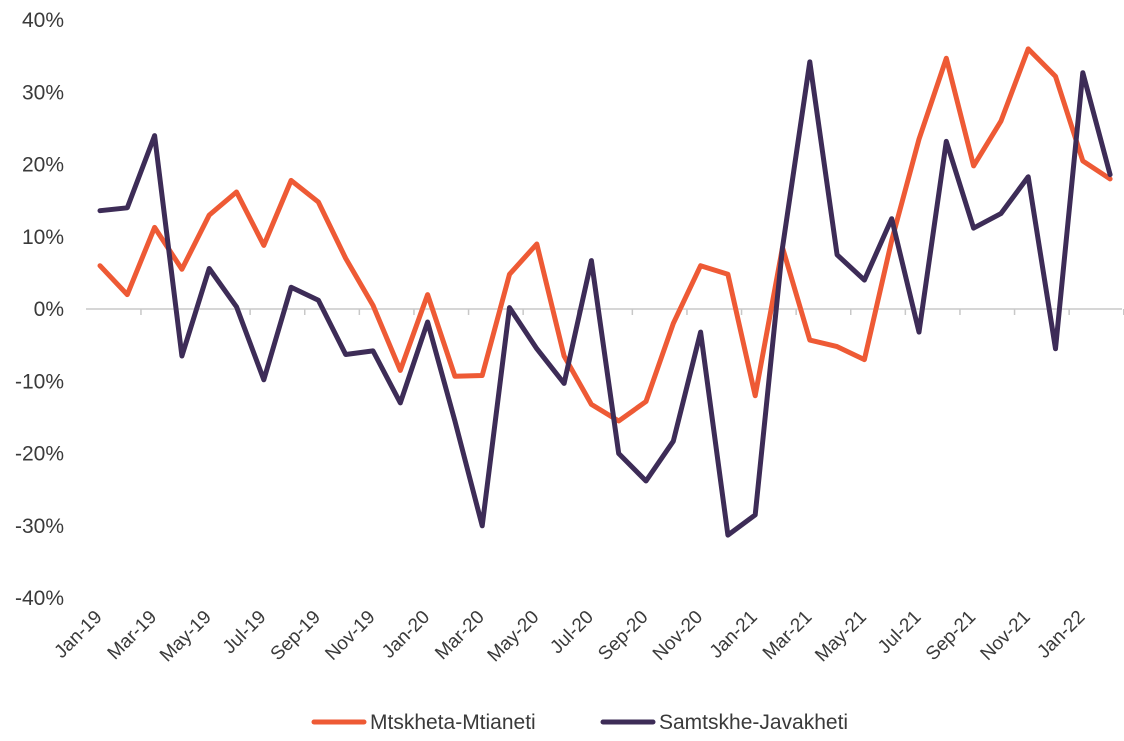 Image resolution: width=1124 pixels, height=741 pixels. What do you see at coordinates (43, 237) in the screenshot?
I see `y-tick-label: 10%` at bounding box center [43, 237].